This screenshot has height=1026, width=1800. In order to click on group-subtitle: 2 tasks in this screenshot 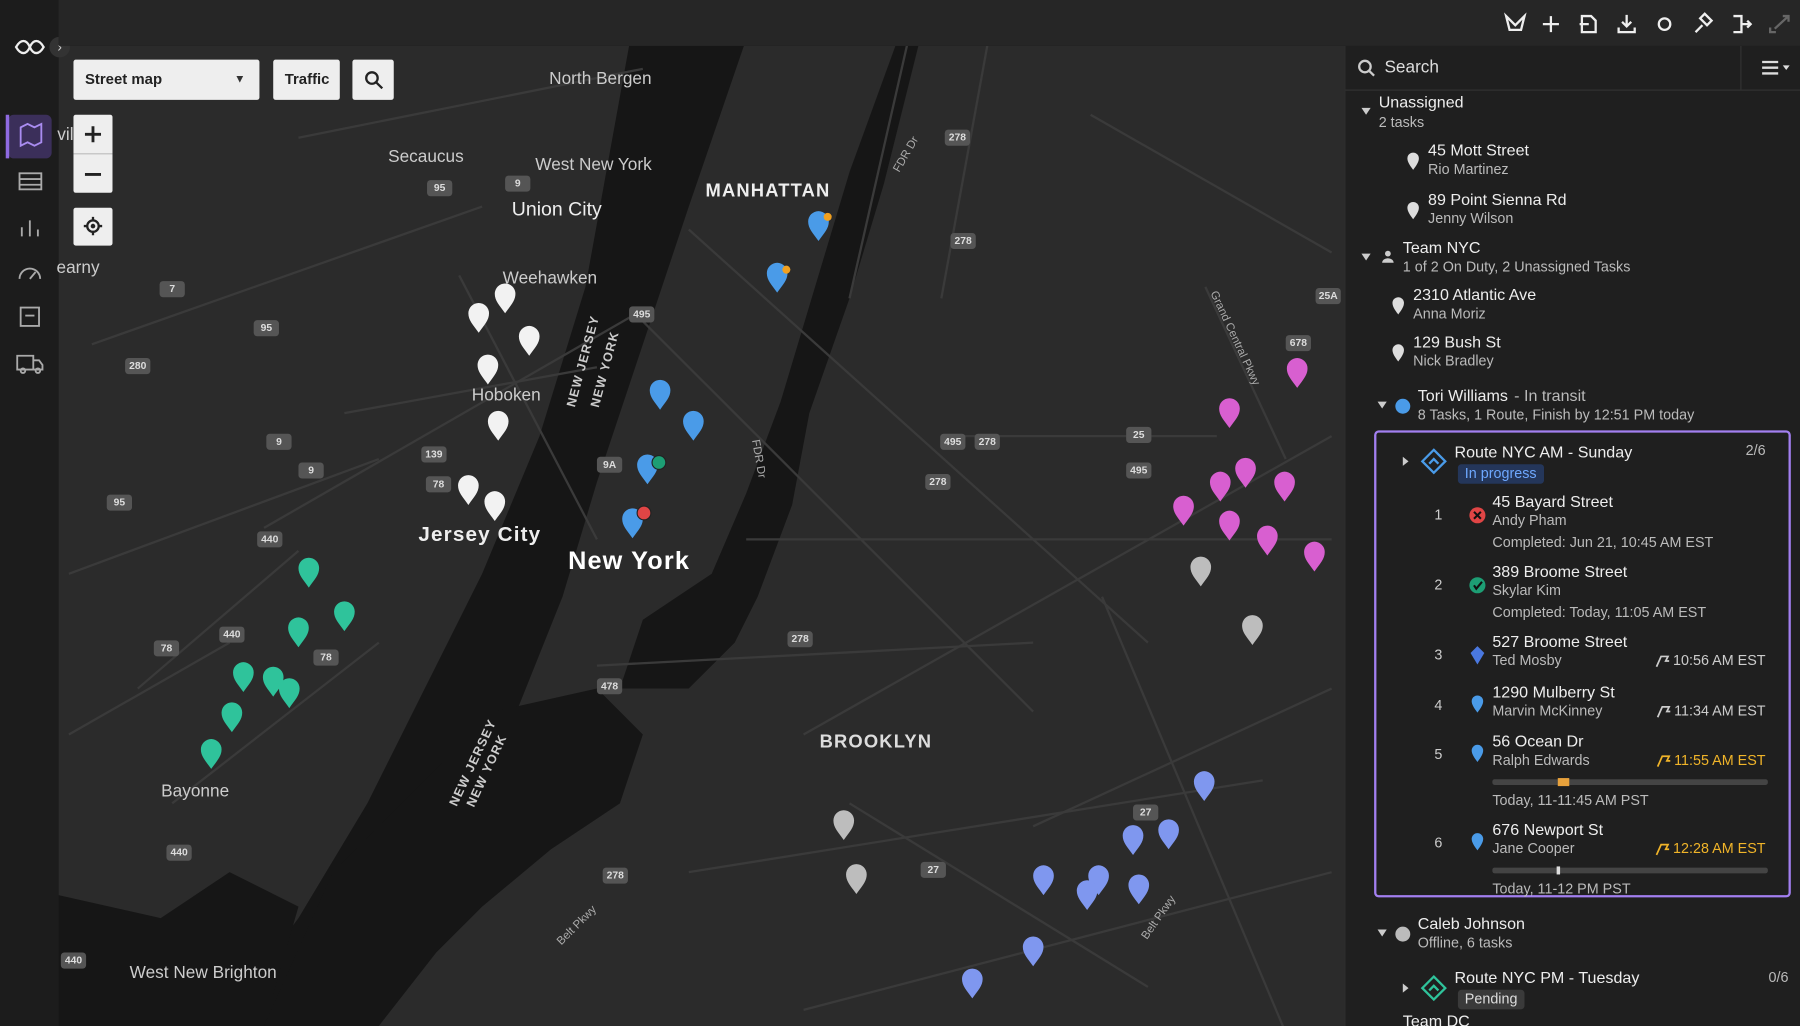, I will do `click(1401, 122)`.